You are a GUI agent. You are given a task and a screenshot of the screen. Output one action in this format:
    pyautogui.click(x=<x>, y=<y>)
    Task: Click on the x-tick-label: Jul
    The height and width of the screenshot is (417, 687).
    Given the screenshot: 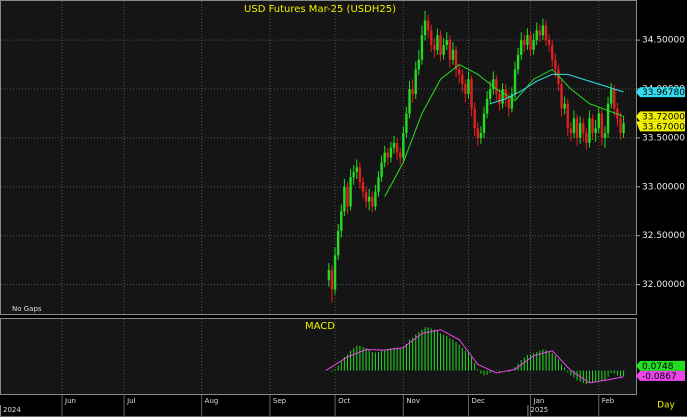 What is the action you would take?
    pyautogui.click(x=131, y=401)
    